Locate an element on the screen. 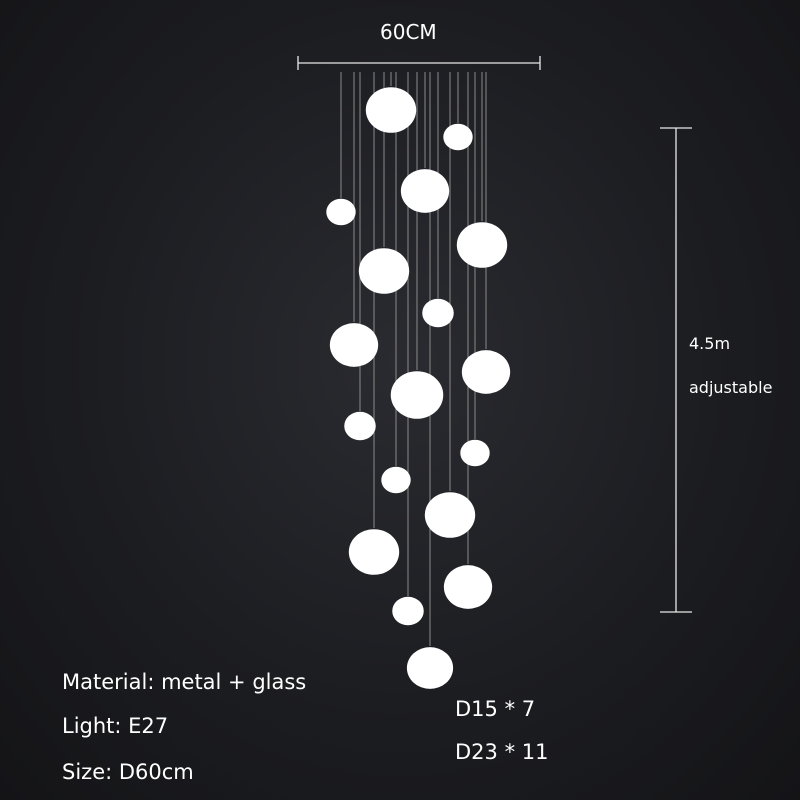 This screenshot has width=800, height=800. large-globe-count: D23 * 11 is located at coordinates (502, 752).